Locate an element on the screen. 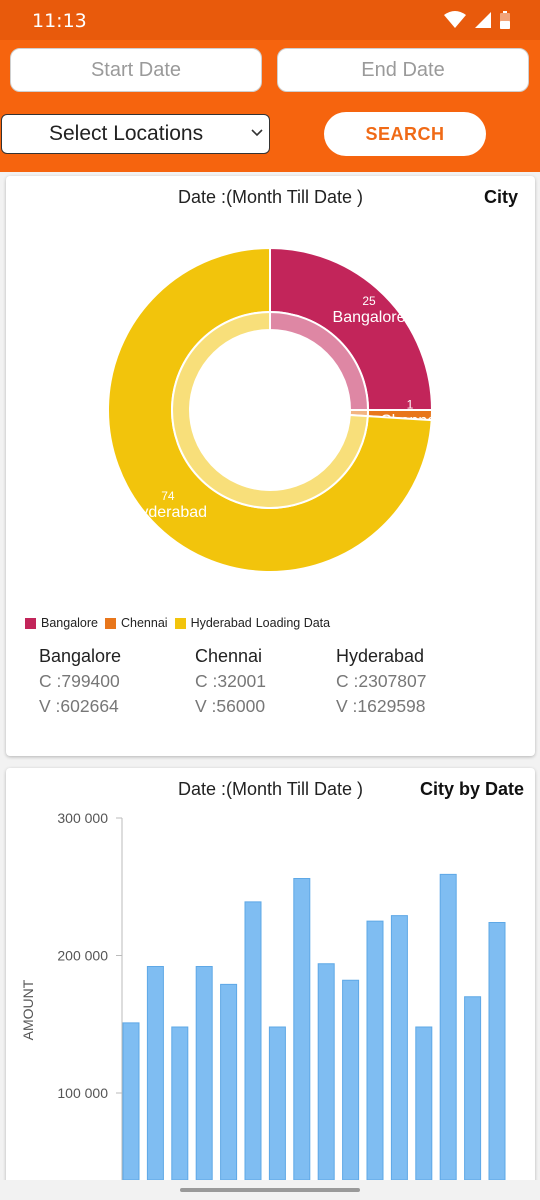  y-tick-label: 100 000 is located at coordinates (82, 1093).